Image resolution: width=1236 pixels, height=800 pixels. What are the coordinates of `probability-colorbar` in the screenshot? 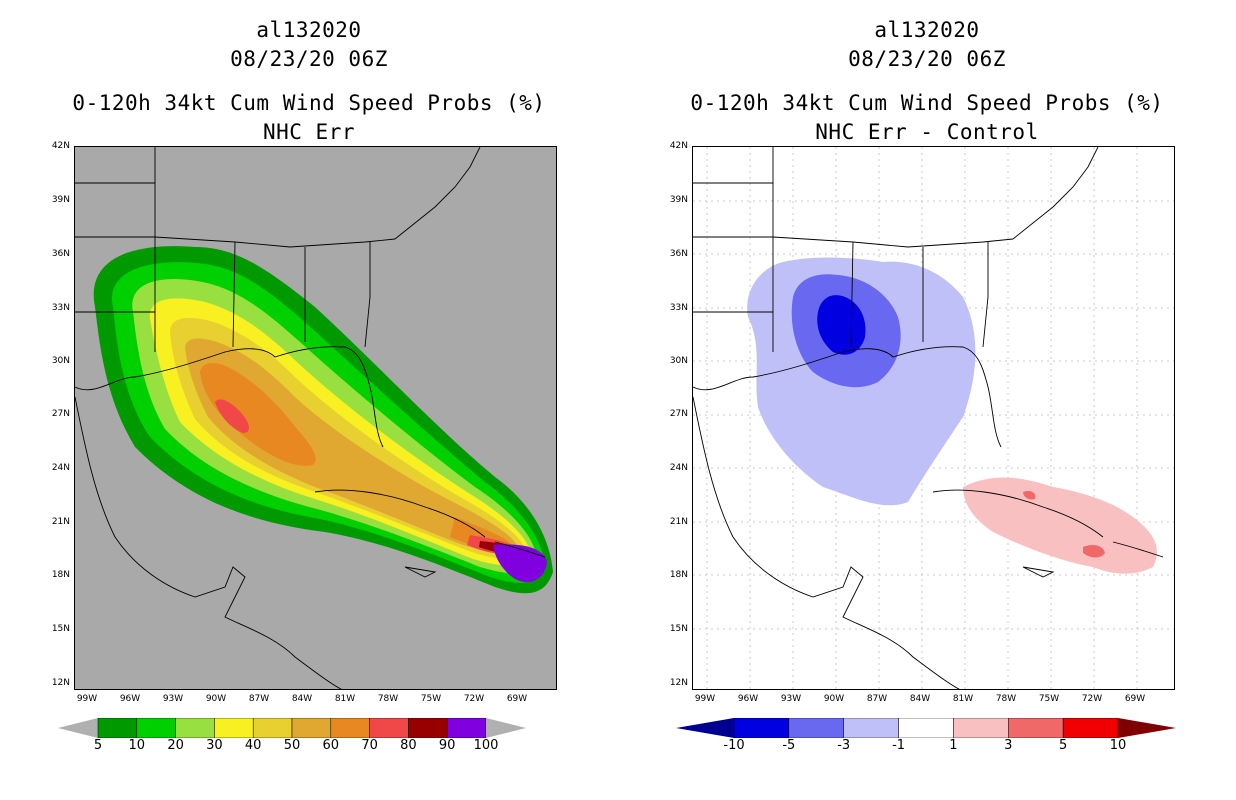 It's located at (292, 728).